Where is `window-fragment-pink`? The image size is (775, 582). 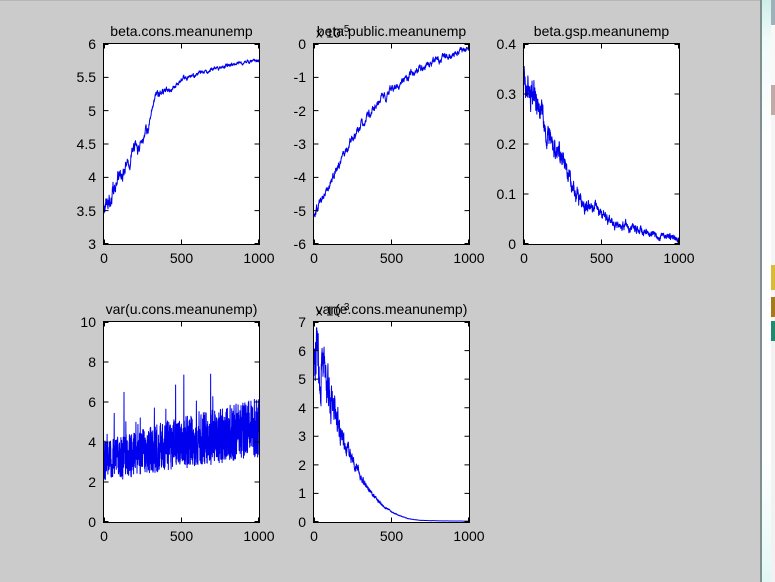
window-fragment-pink is located at coordinates (773, 100).